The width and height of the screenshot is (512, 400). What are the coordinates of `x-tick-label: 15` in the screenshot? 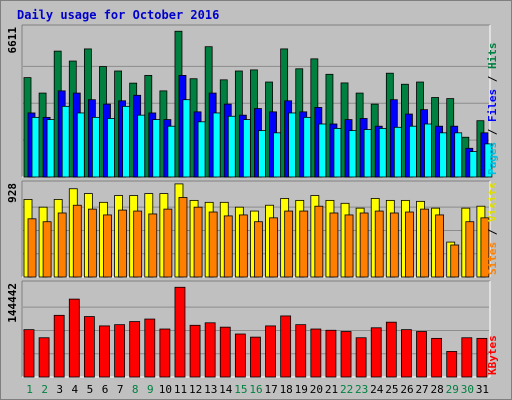 It's located at (240, 389).